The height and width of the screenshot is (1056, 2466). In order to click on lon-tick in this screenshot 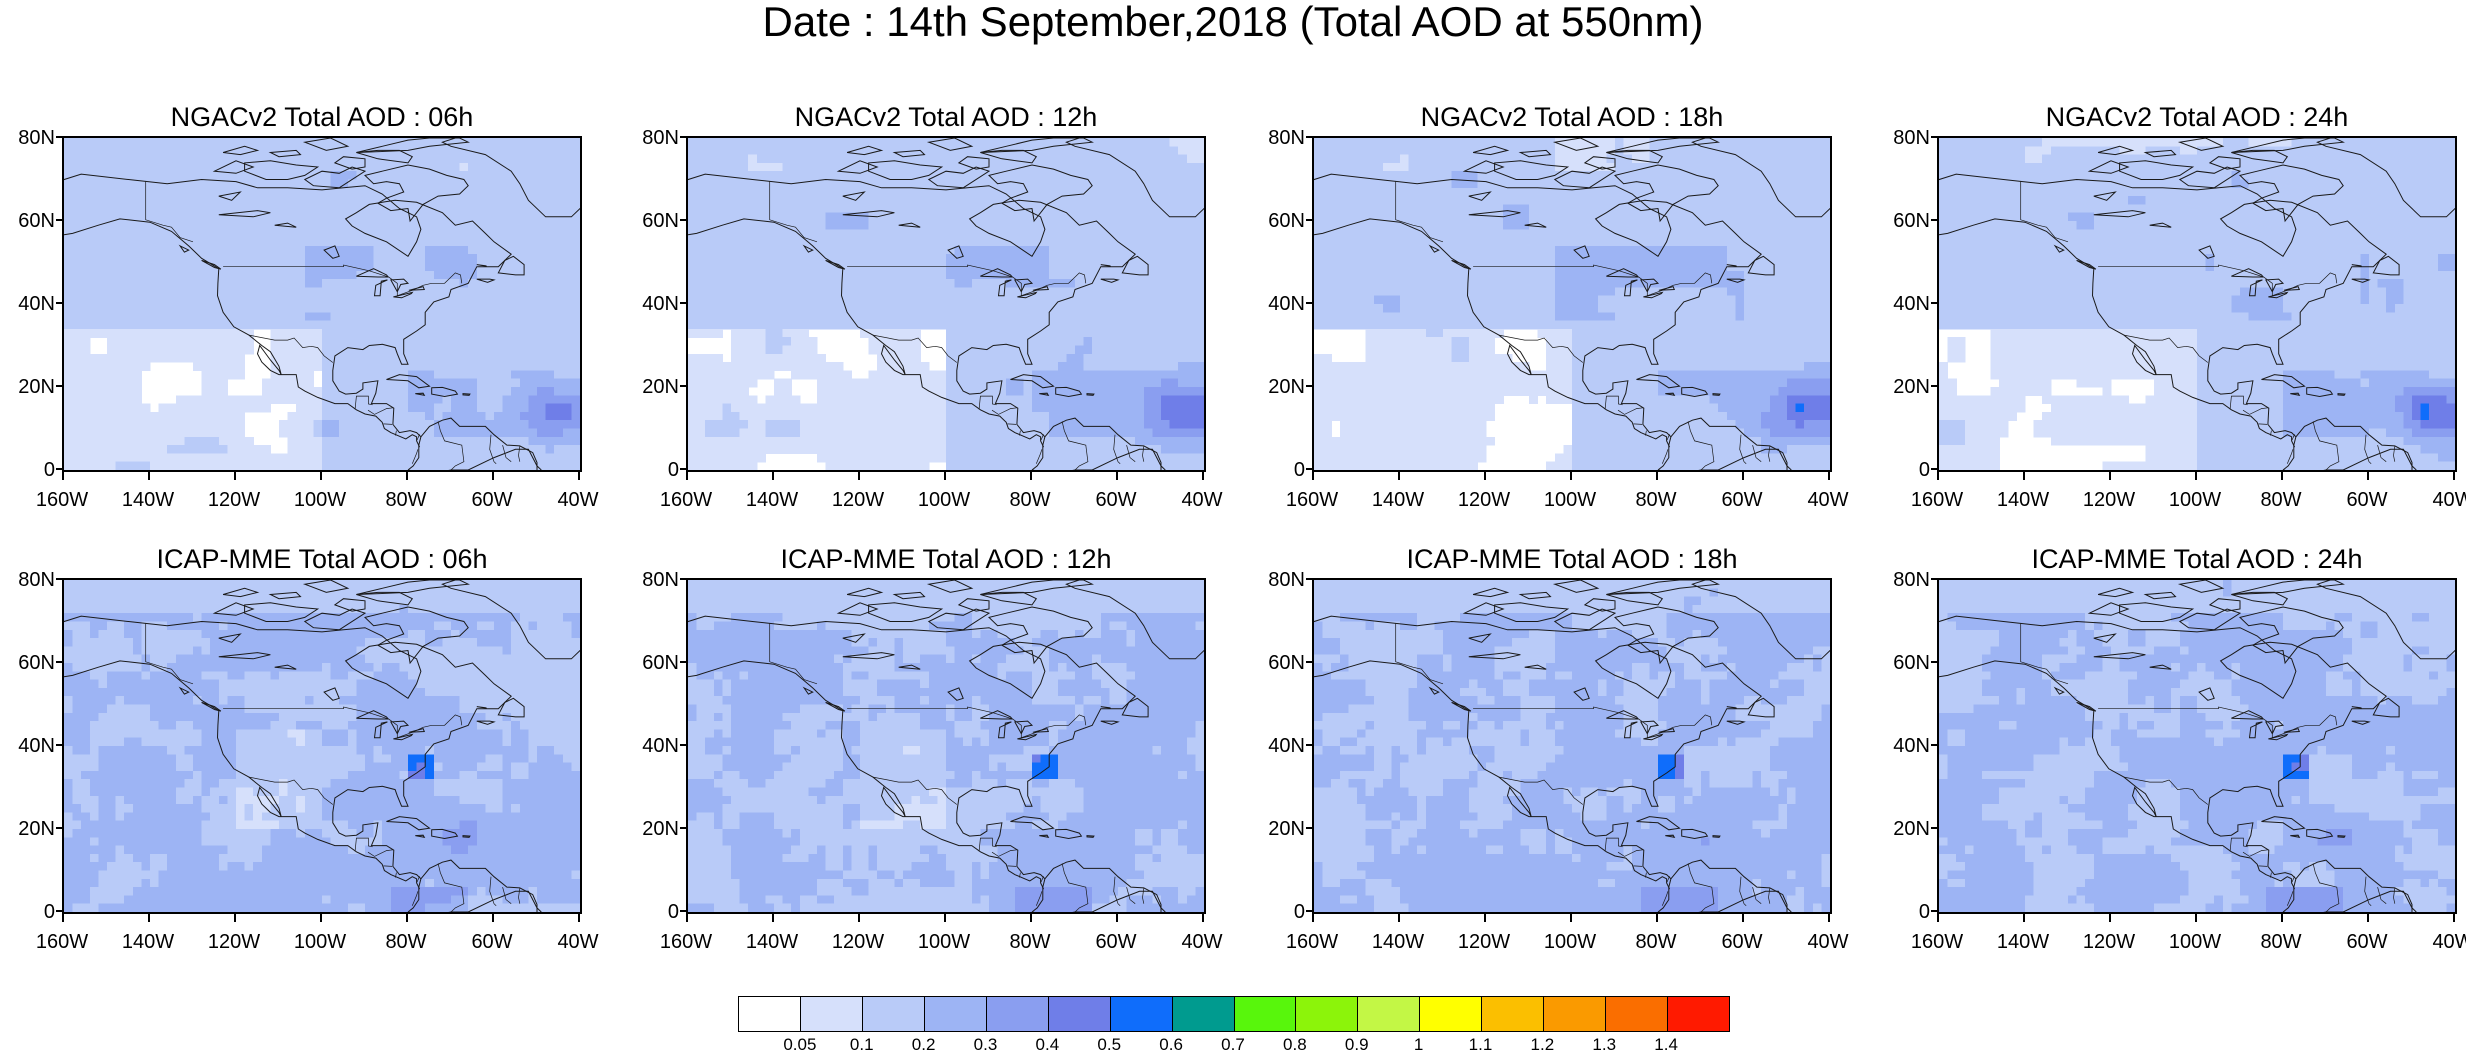, I will do `click(235, 476)`.